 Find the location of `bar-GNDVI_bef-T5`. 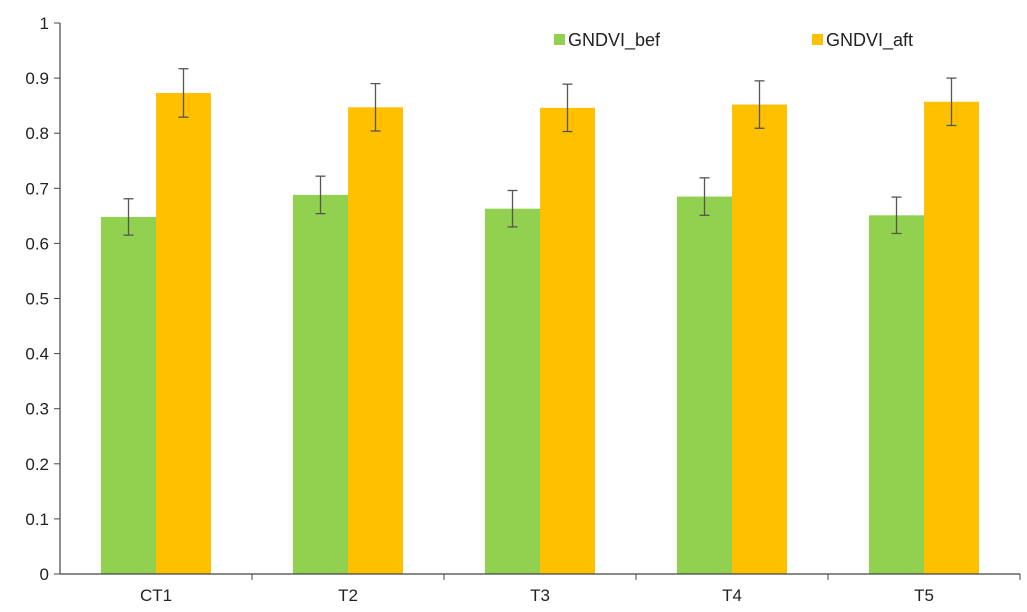

bar-GNDVI_bef-T5 is located at coordinates (896, 394).